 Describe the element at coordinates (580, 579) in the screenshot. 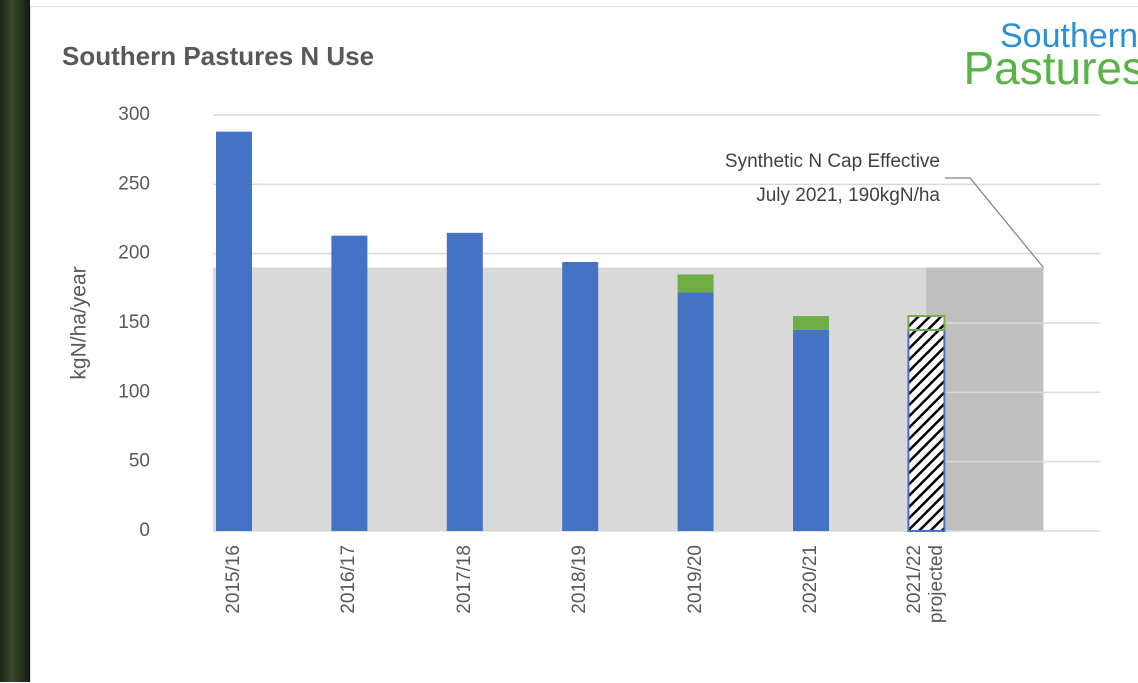

I see `x-tick-label: 2018/19` at that location.